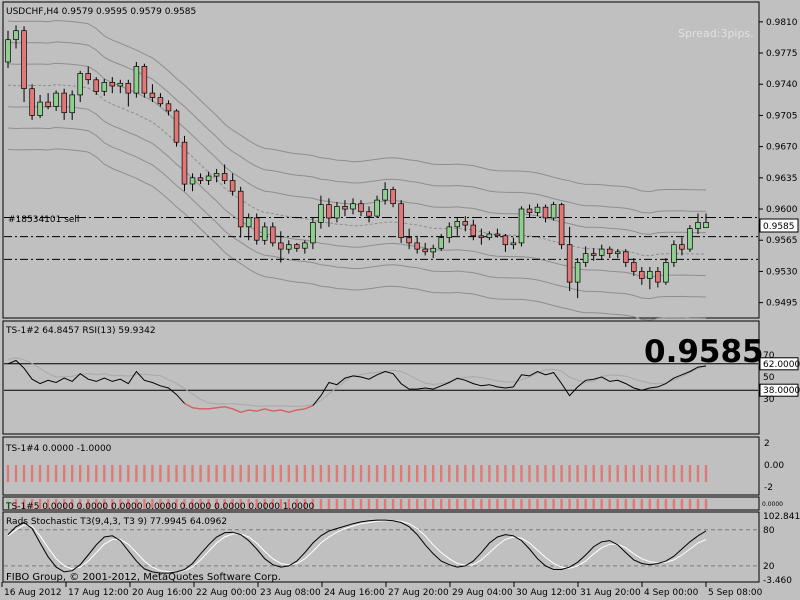 Image resolution: width=800 pixels, height=600 pixels. What do you see at coordinates (418, 593) in the screenshot?
I see `time-axis-label: 27 Aug 20:00` at bounding box center [418, 593].